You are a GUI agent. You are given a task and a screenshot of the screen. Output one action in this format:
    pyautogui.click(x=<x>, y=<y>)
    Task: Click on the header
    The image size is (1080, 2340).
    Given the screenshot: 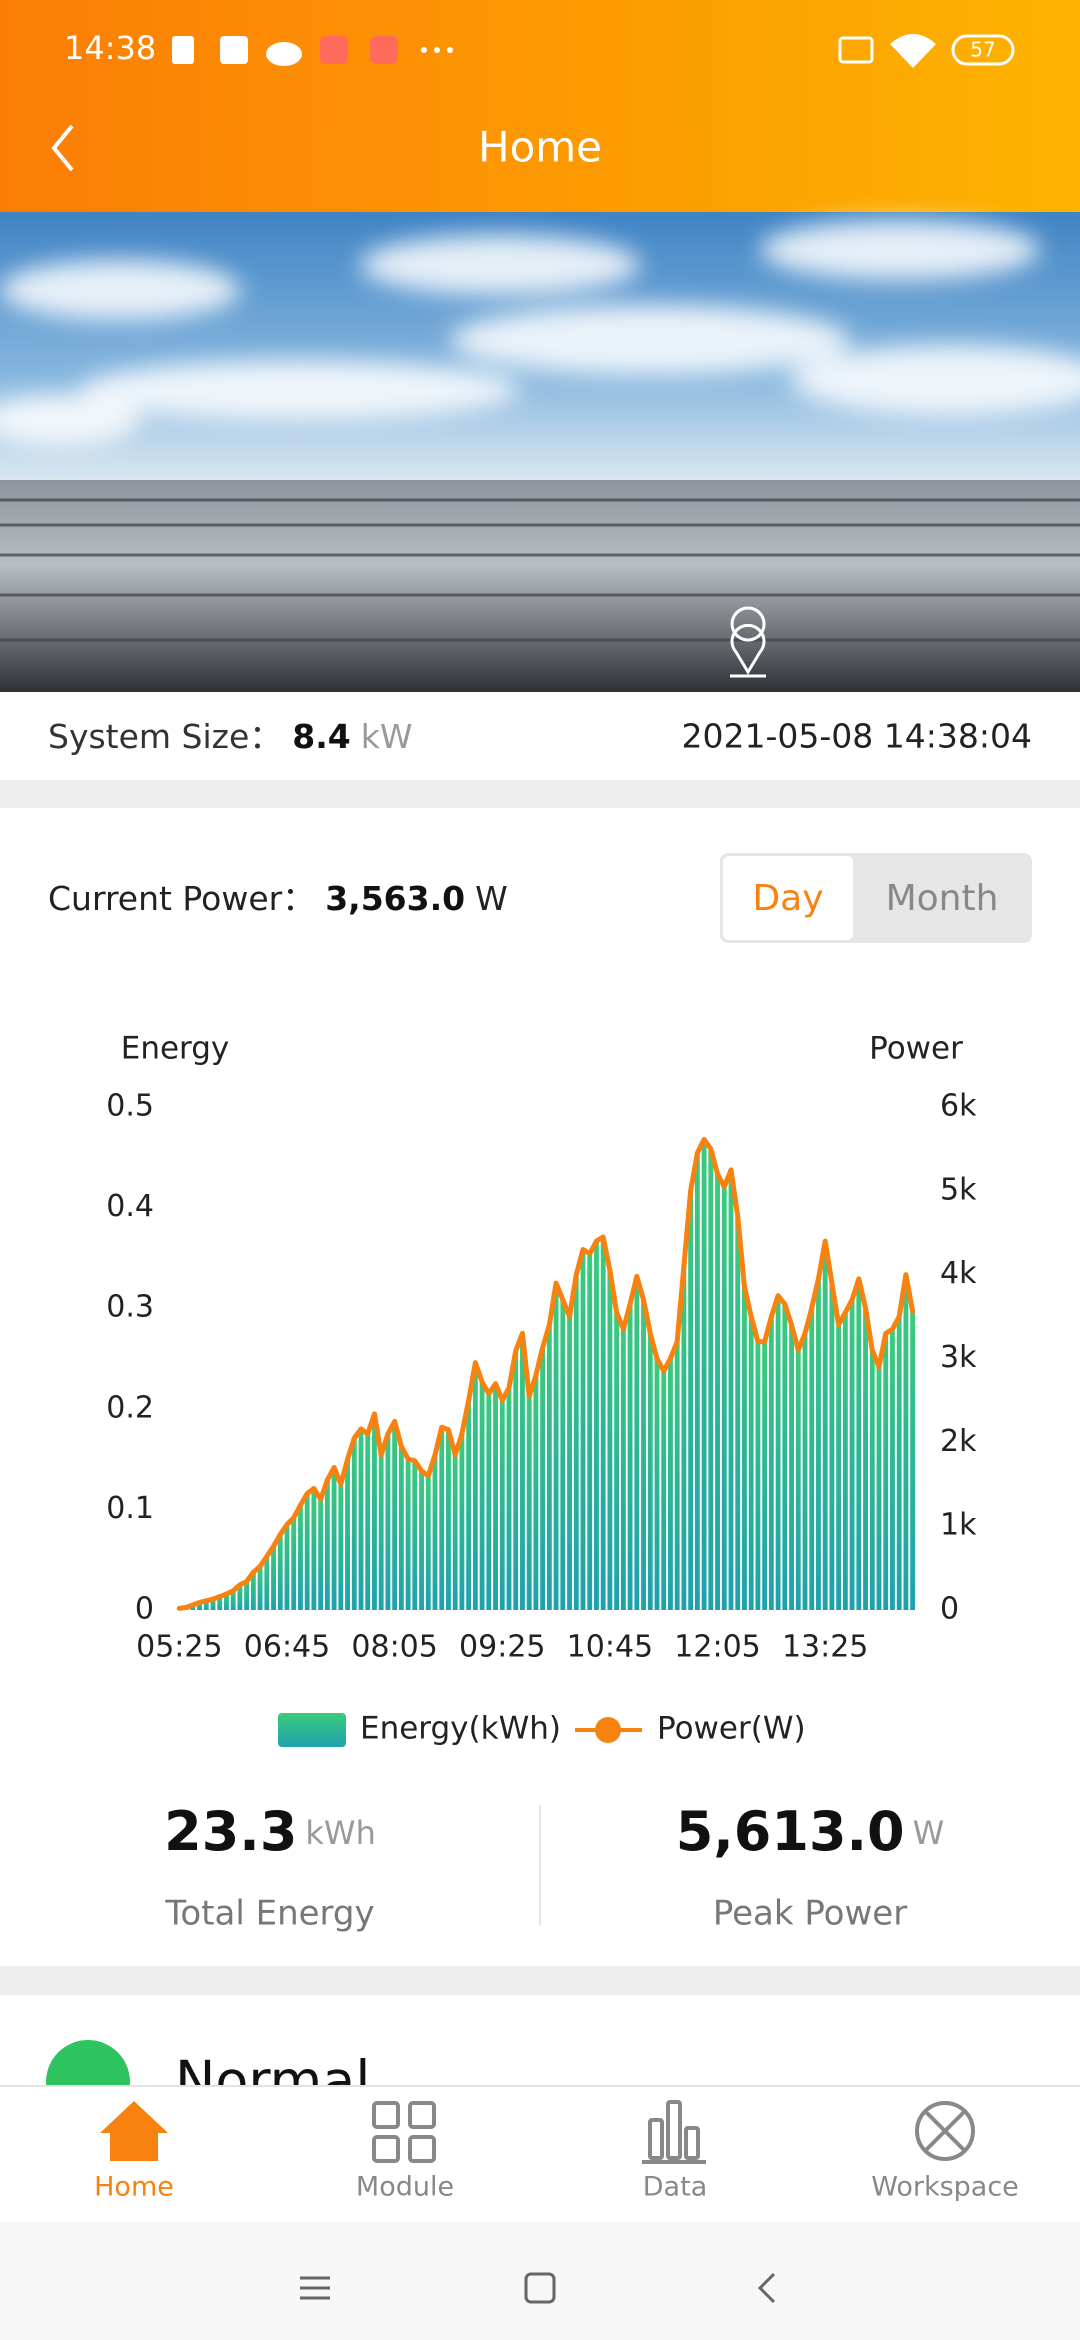 What is the action you would take?
    pyautogui.click(x=540, y=106)
    